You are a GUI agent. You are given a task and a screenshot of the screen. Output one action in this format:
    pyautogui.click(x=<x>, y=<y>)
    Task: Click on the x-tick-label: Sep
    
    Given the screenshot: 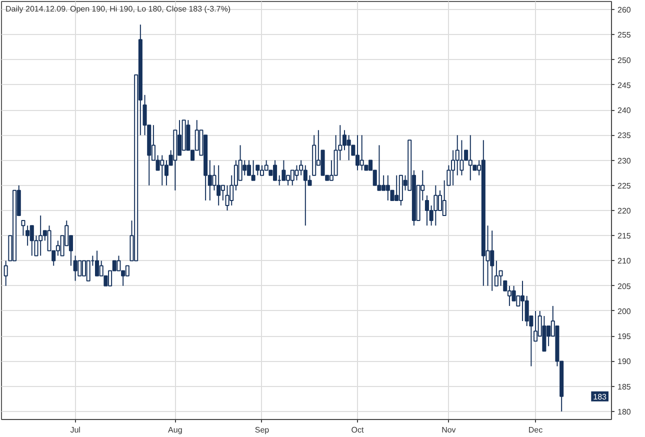 What is the action you would take?
    pyautogui.click(x=262, y=430)
    